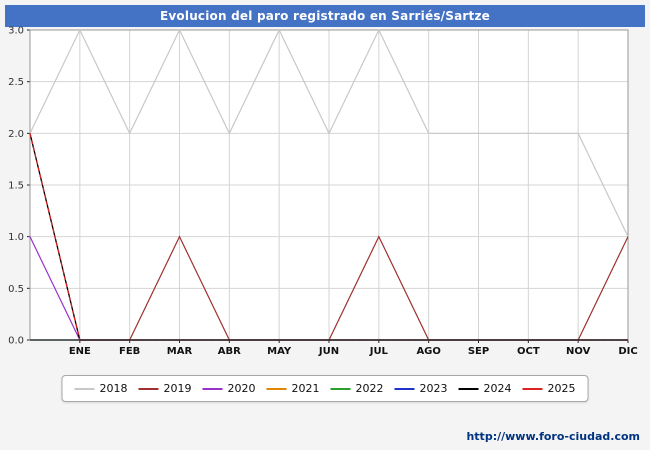 This screenshot has height=450, width=650. What do you see at coordinates (113, 388) in the screenshot?
I see `legend-label: 2018` at bounding box center [113, 388].